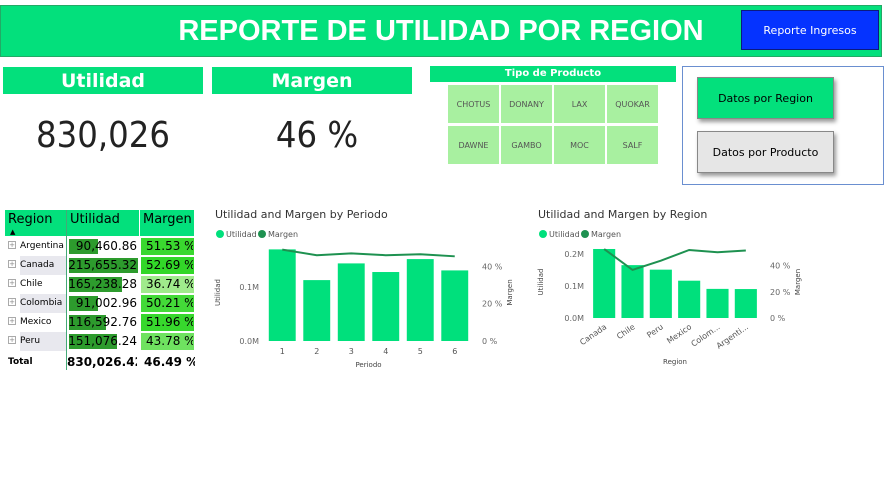  Describe the element at coordinates (102, 341) in the screenshot. I see `cell-value: 151,076.24` at that location.